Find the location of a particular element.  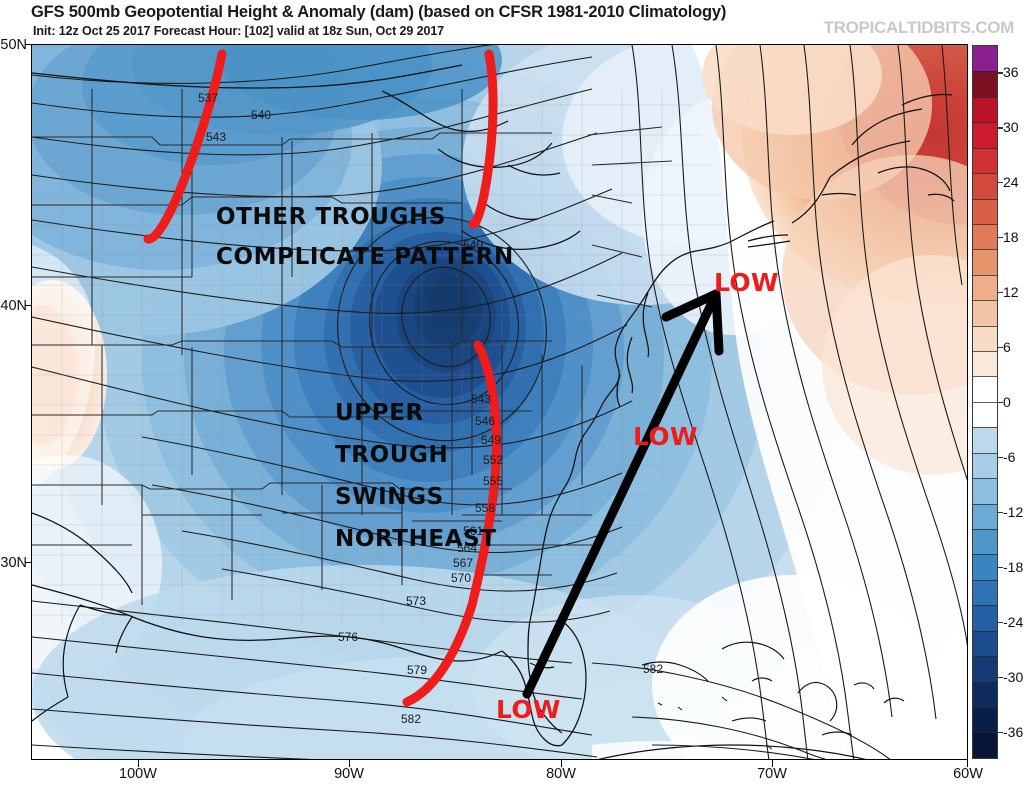

colorbar-tick-label: 0 is located at coordinates (1007, 402).